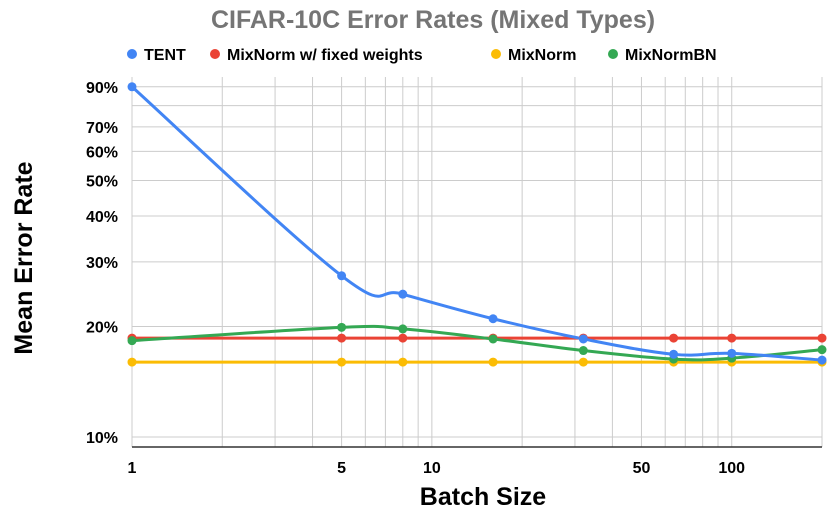 The height and width of the screenshot is (513, 830). What do you see at coordinates (165, 55) in the screenshot?
I see `legend-label: TENT` at bounding box center [165, 55].